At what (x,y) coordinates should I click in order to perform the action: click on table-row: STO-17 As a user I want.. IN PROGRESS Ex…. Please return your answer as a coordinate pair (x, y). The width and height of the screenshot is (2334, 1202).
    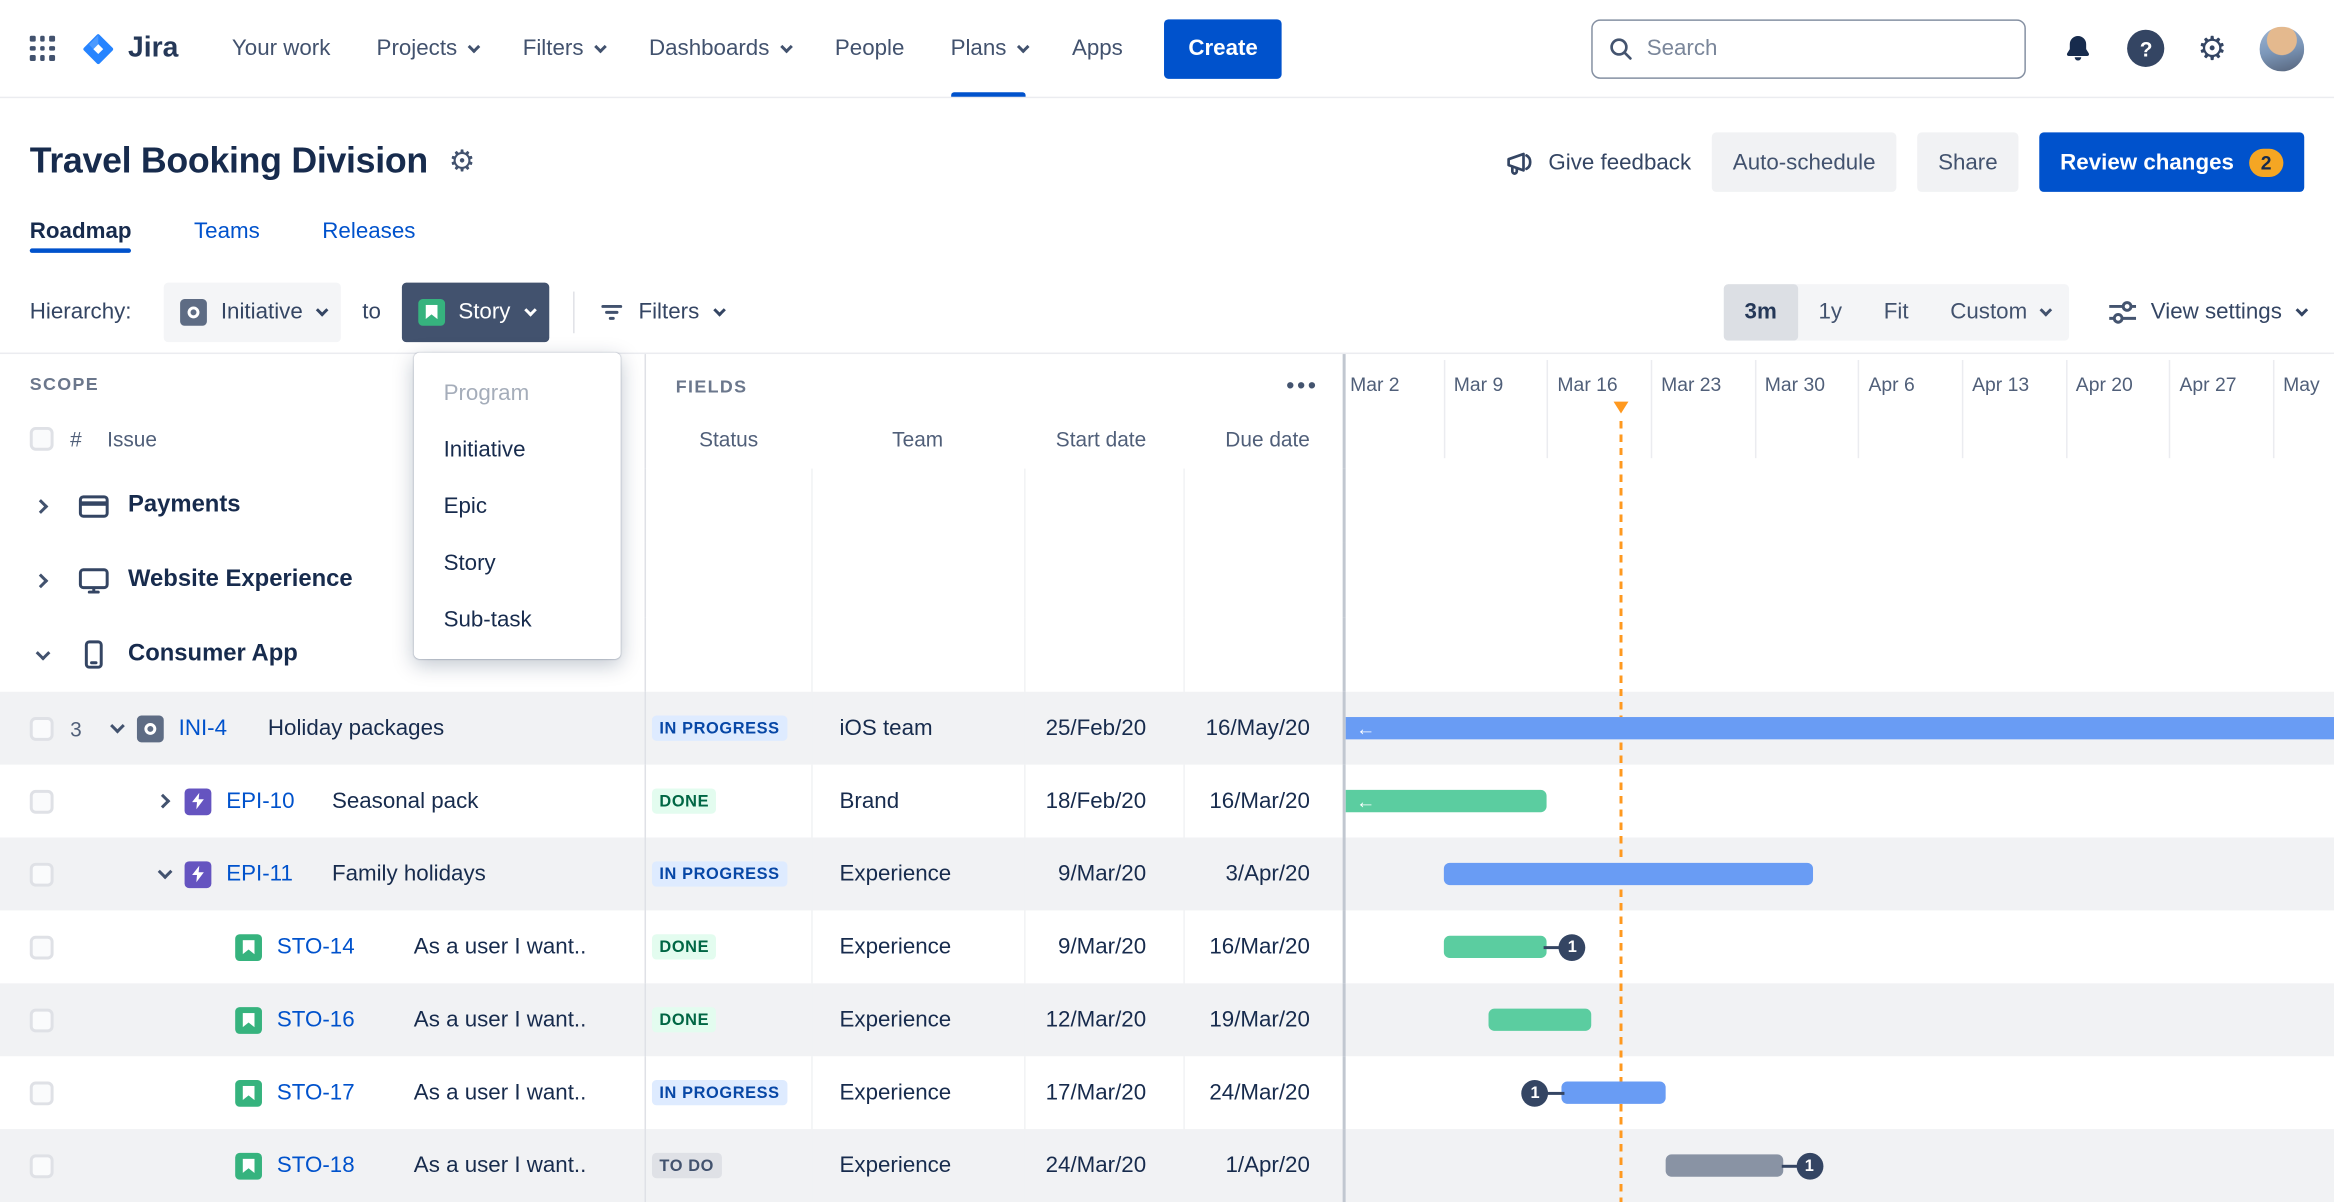
    Looking at the image, I should click on (1167, 1093).